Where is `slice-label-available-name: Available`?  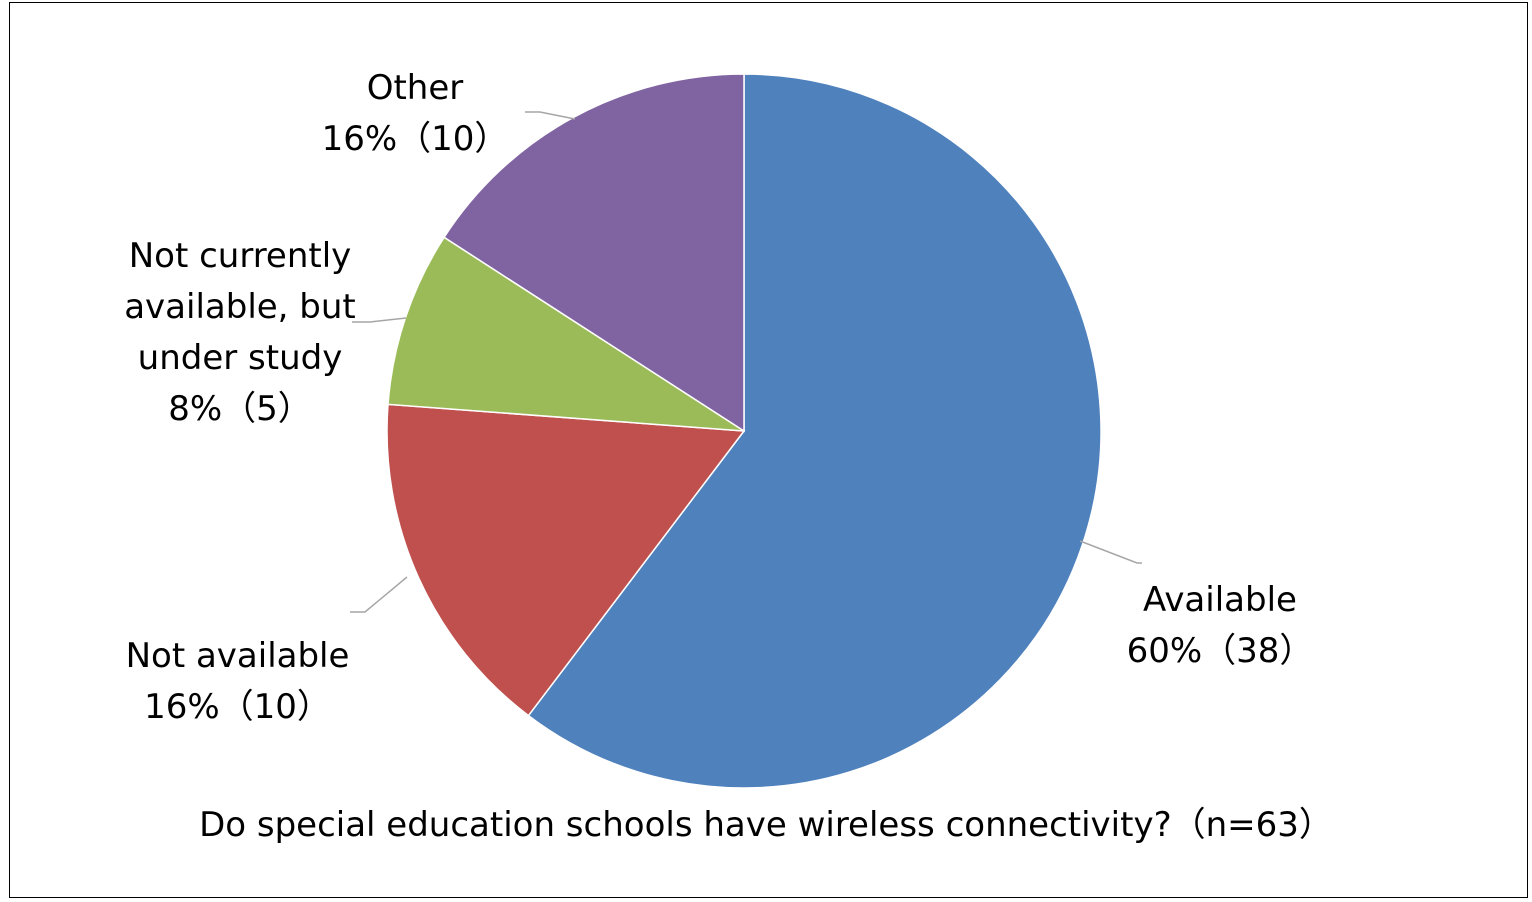 slice-label-available-name: Available is located at coordinates (1220, 600).